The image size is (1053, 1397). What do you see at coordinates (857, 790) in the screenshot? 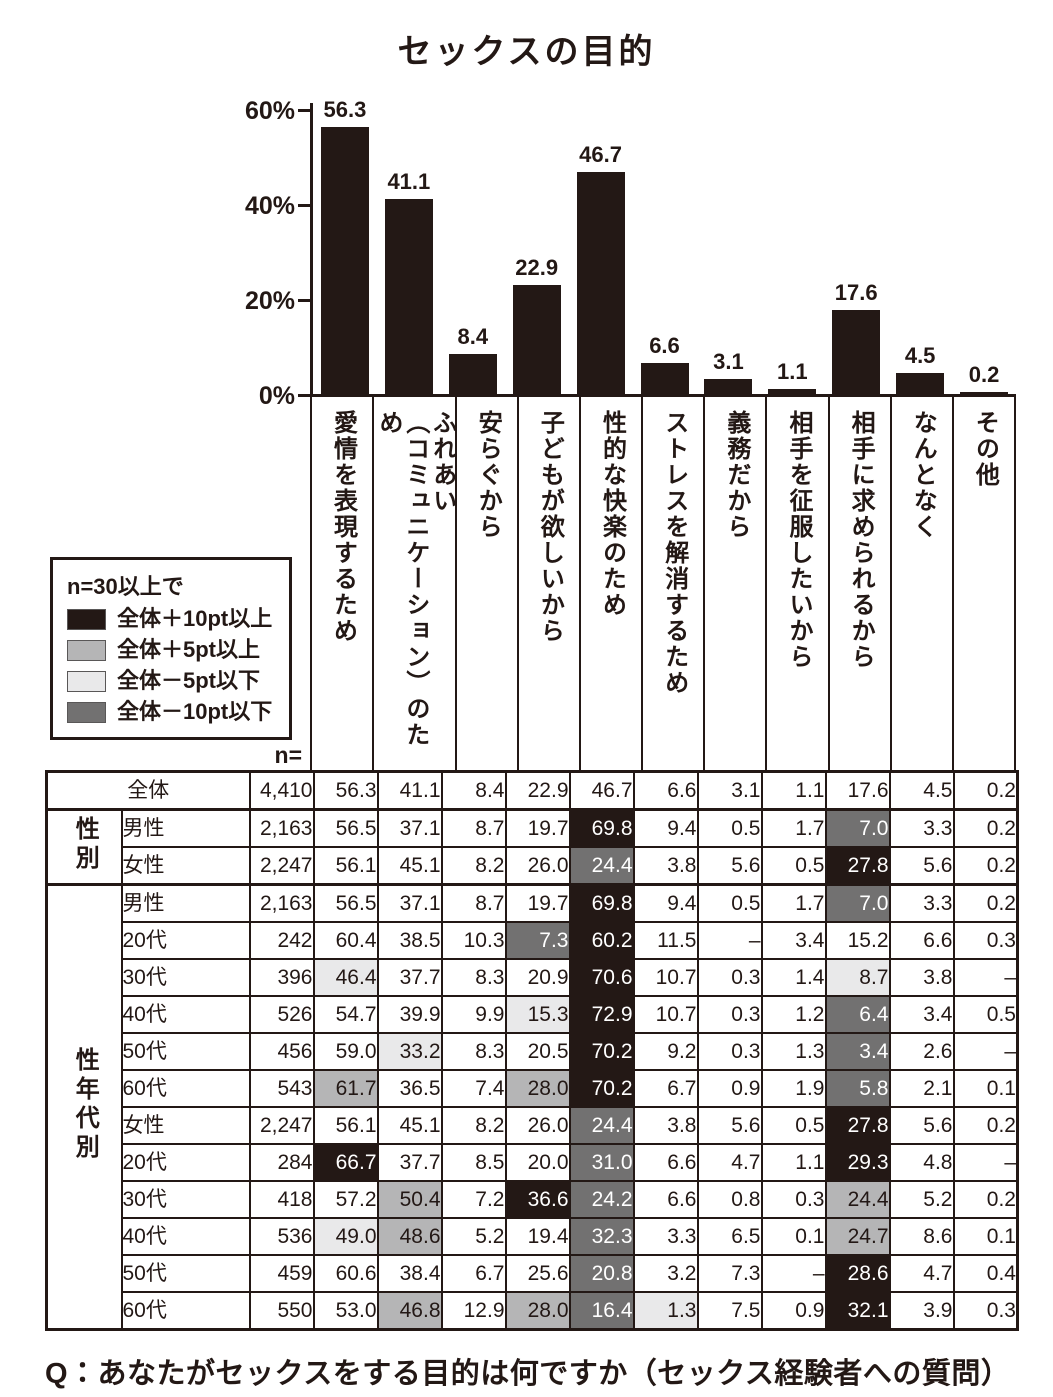
I see `value-cell: 17.6` at bounding box center [857, 790].